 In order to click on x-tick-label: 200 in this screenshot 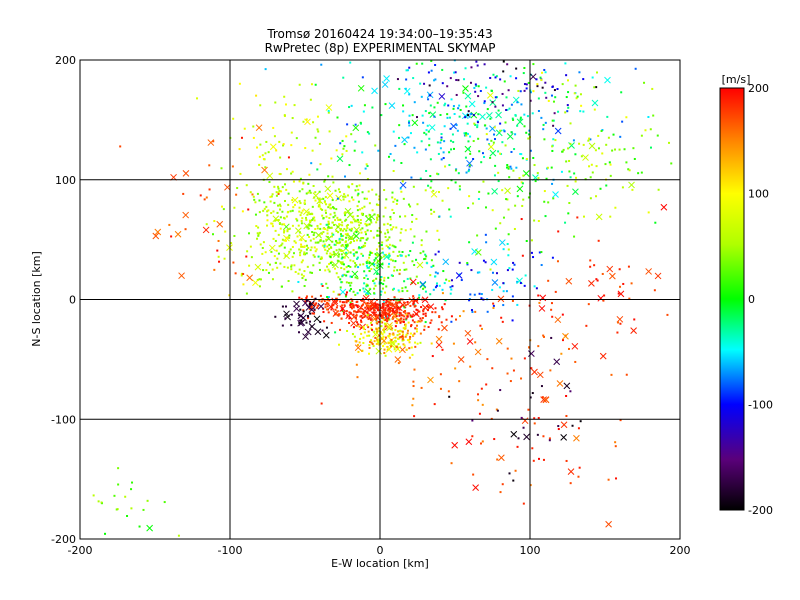, I will do `click(680, 550)`.